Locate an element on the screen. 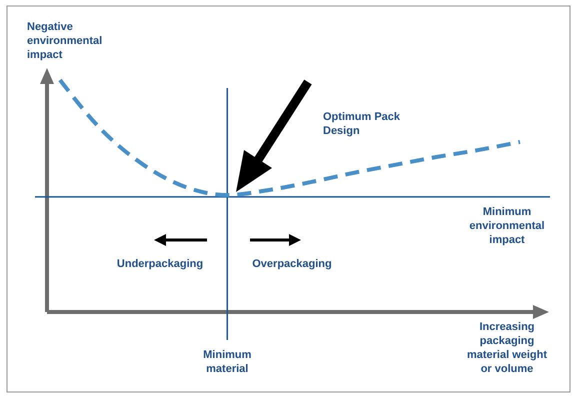 Image resolution: width=577 pixels, height=399 pixels. x-axis-title: Increasing packaging material weight or volume is located at coordinates (507, 348).